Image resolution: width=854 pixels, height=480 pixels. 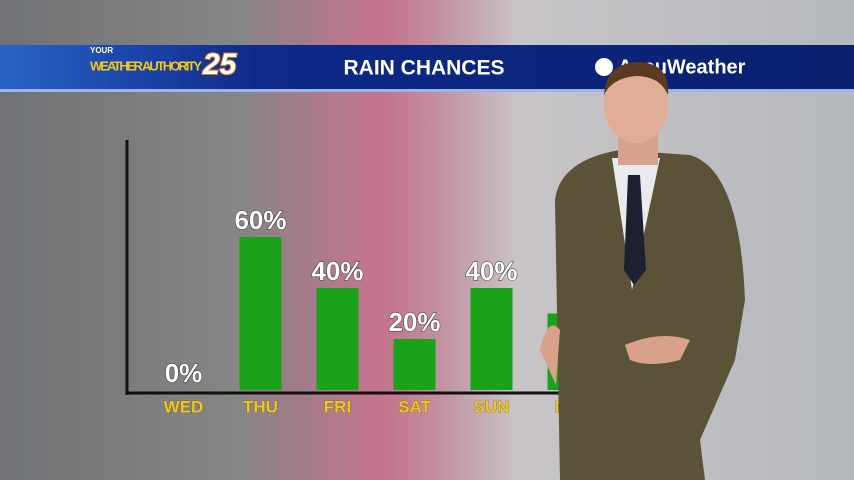 I want to click on brand: WEATHER AUTHORITY, so click(x=146, y=65).